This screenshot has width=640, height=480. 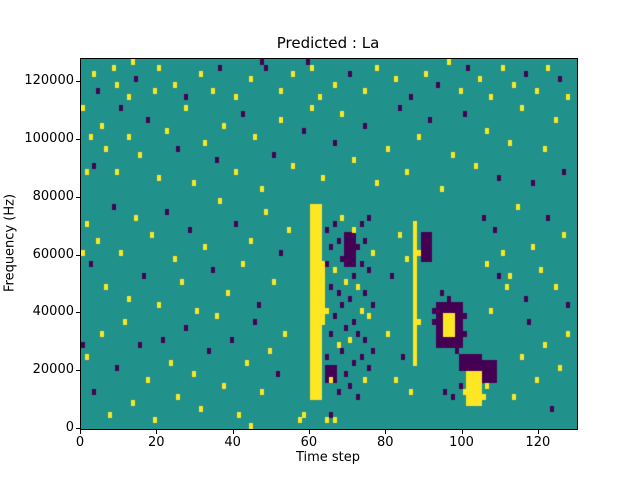 I want to click on y-tick-label: 100000, so click(x=49, y=138).